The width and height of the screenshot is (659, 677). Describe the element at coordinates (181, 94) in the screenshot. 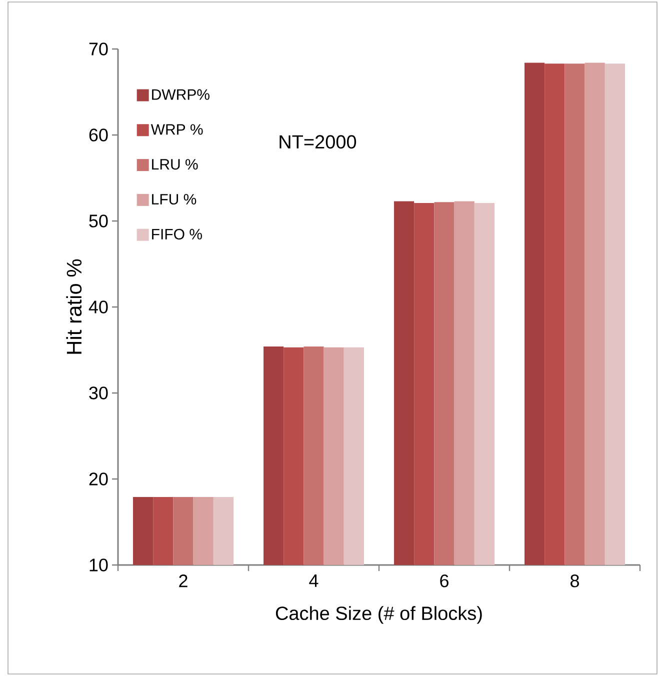

I see `legend-label: DWRP%` at that location.